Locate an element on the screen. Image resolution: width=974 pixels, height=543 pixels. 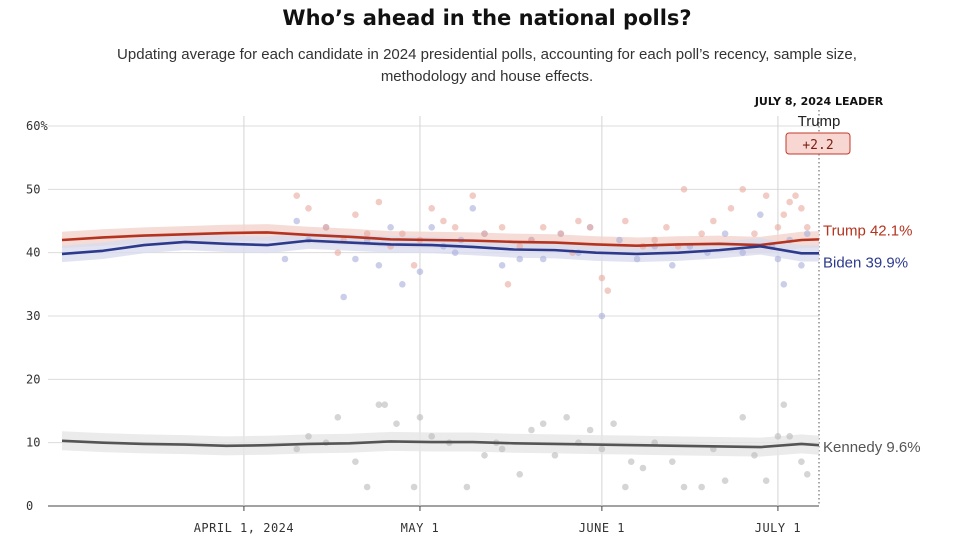
leader-annotation: JULY 8, 2024 LEADER Trump +2.2 is located at coordinates (819, 125).